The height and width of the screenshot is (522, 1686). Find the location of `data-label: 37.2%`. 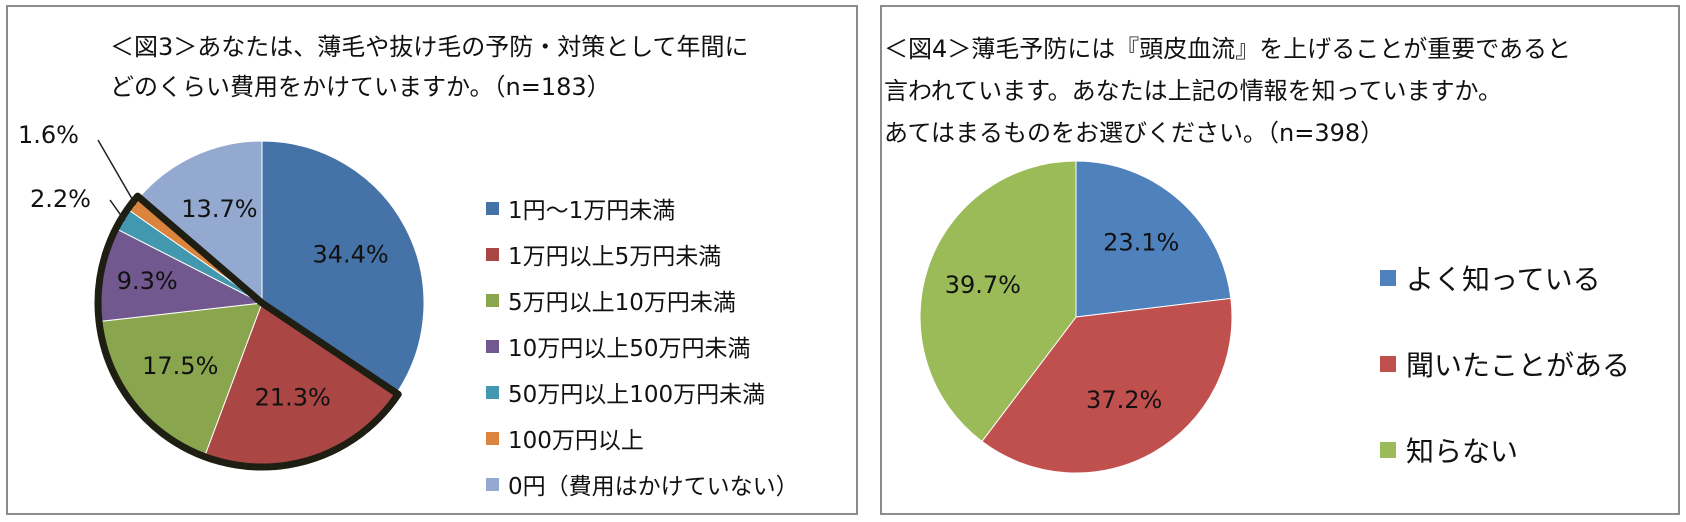

data-label: 37.2% is located at coordinates (1124, 400).